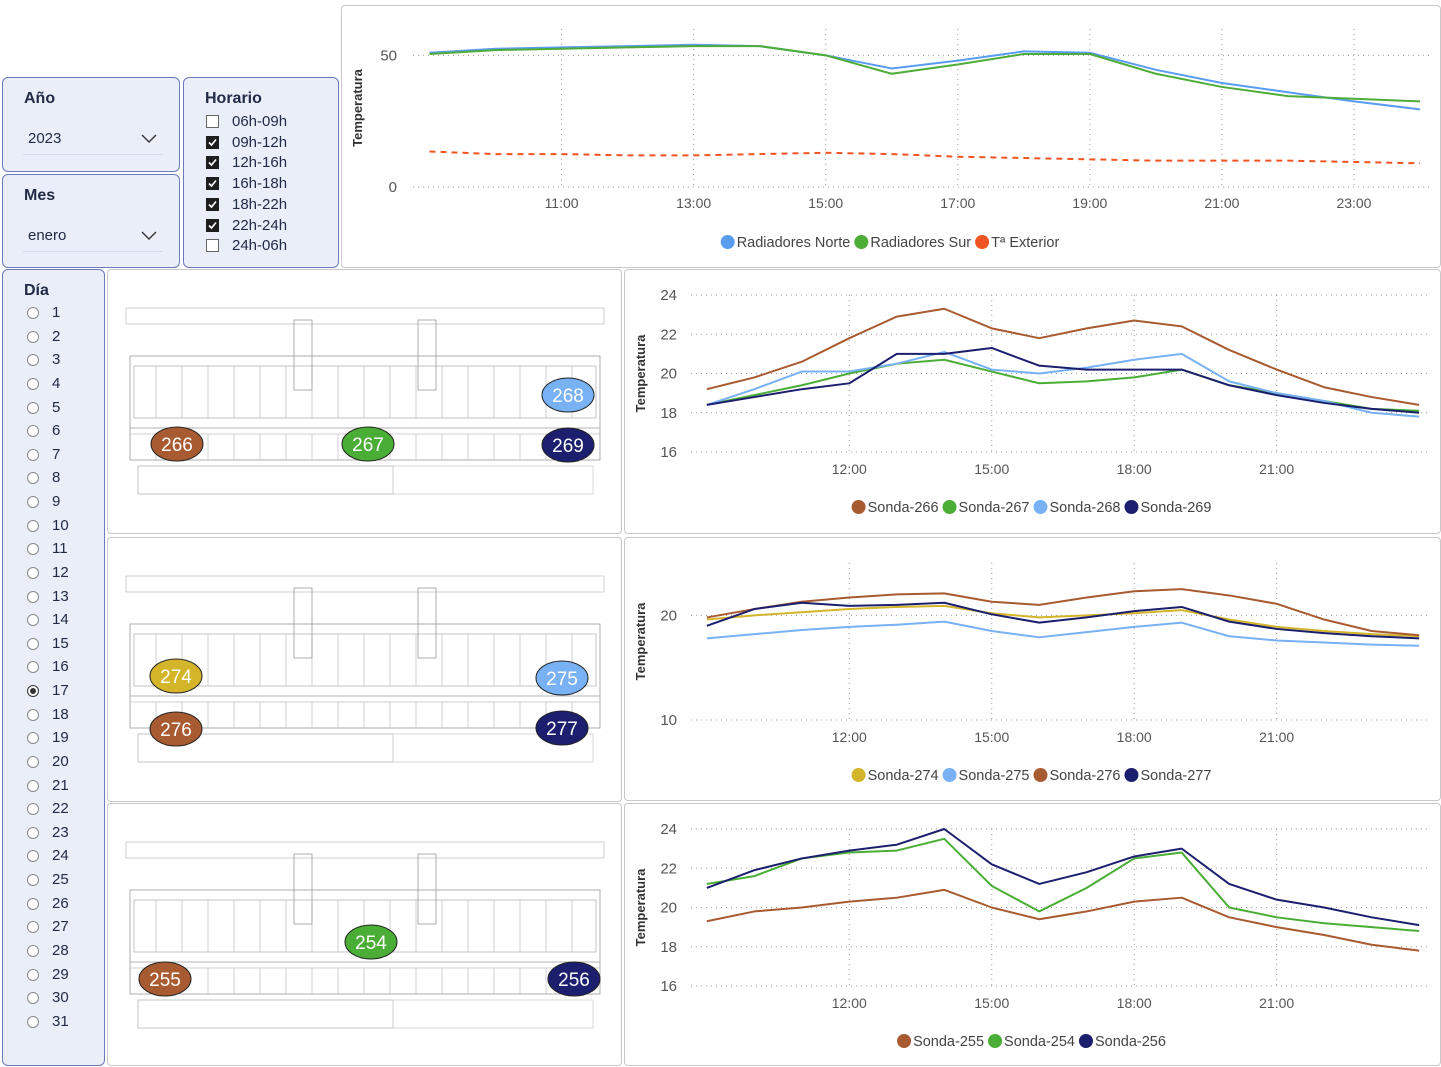 The width and height of the screenshot is (1441, 1067). What do you see at coordinates (1077, 508) in the screenshot?
I see `legend-item: Sonda-268` at bounding box center [1077, 508].